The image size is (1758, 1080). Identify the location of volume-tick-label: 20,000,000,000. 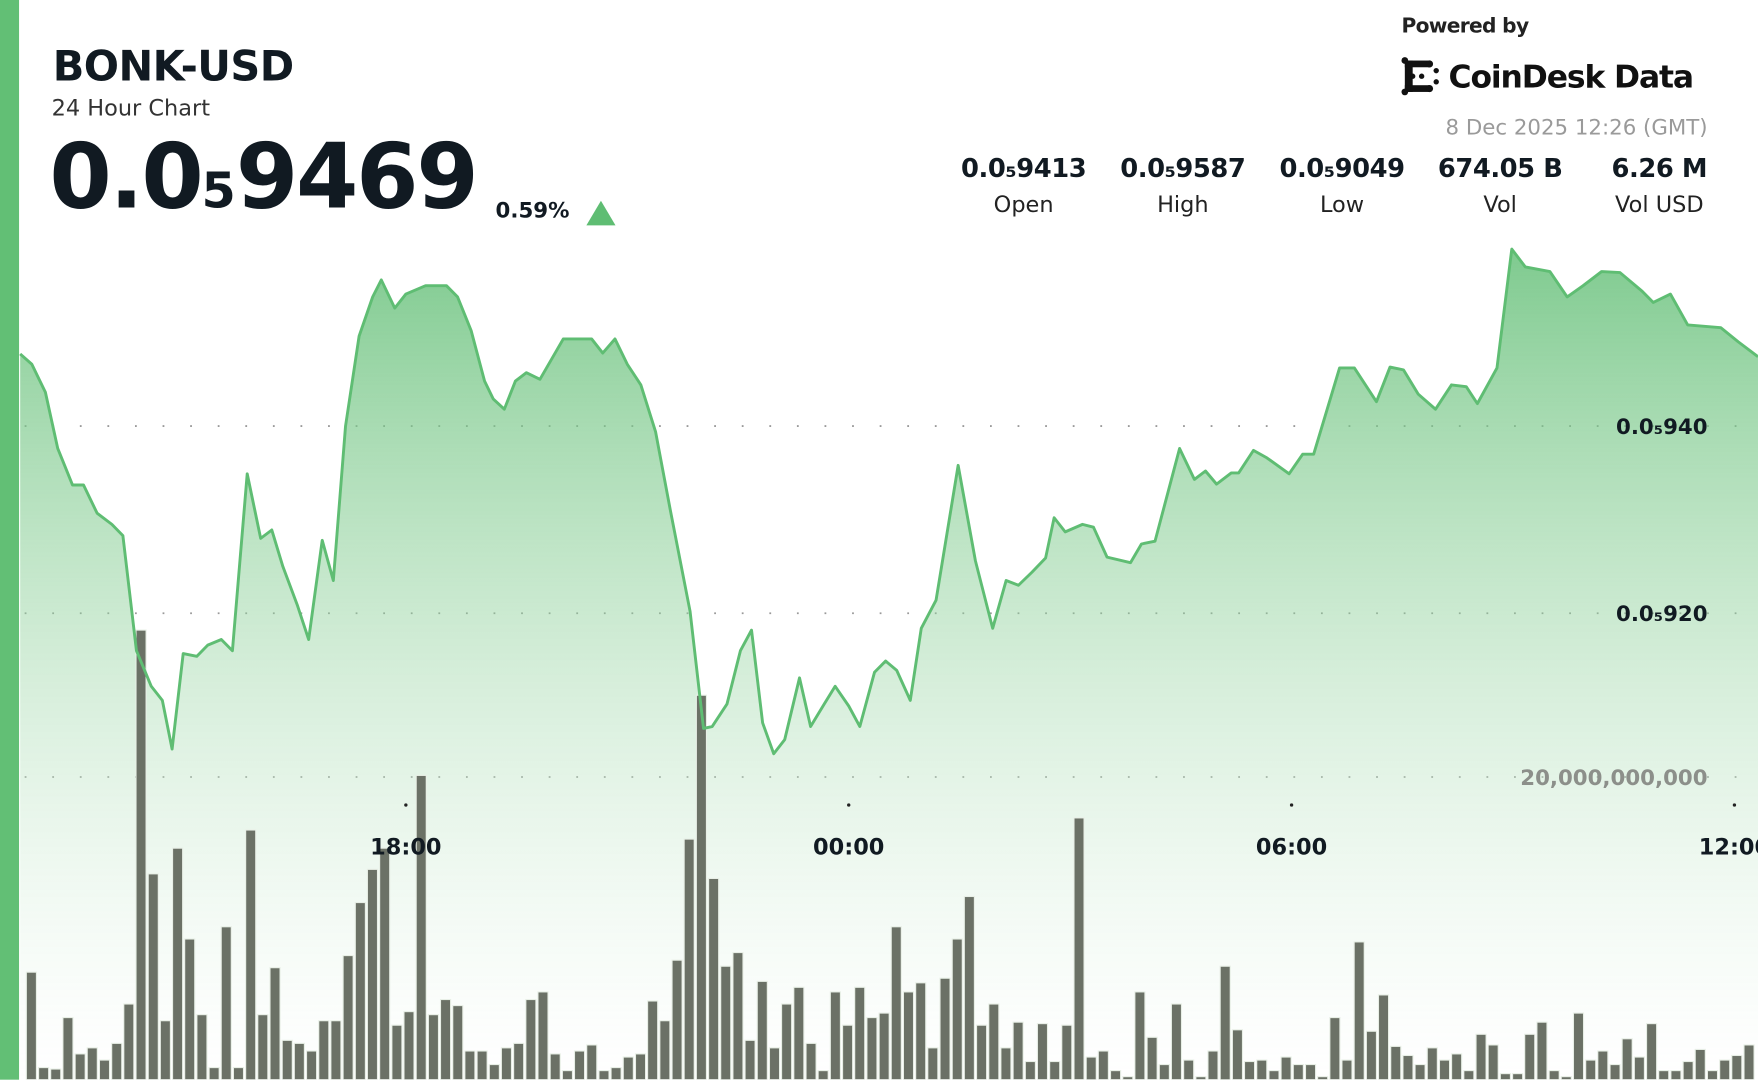
(1613, 778).